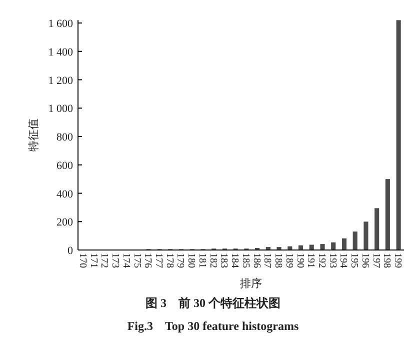  Describe the element at coordinates (61, 52) in the screenshot. I see `y-tick-label: 1 400` at that location.